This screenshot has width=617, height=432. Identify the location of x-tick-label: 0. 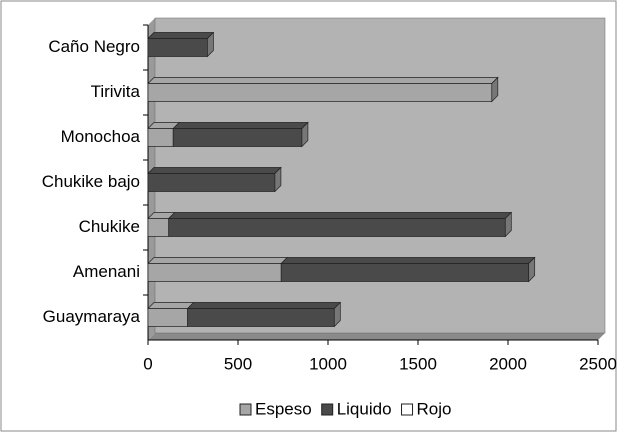
(147, 363).